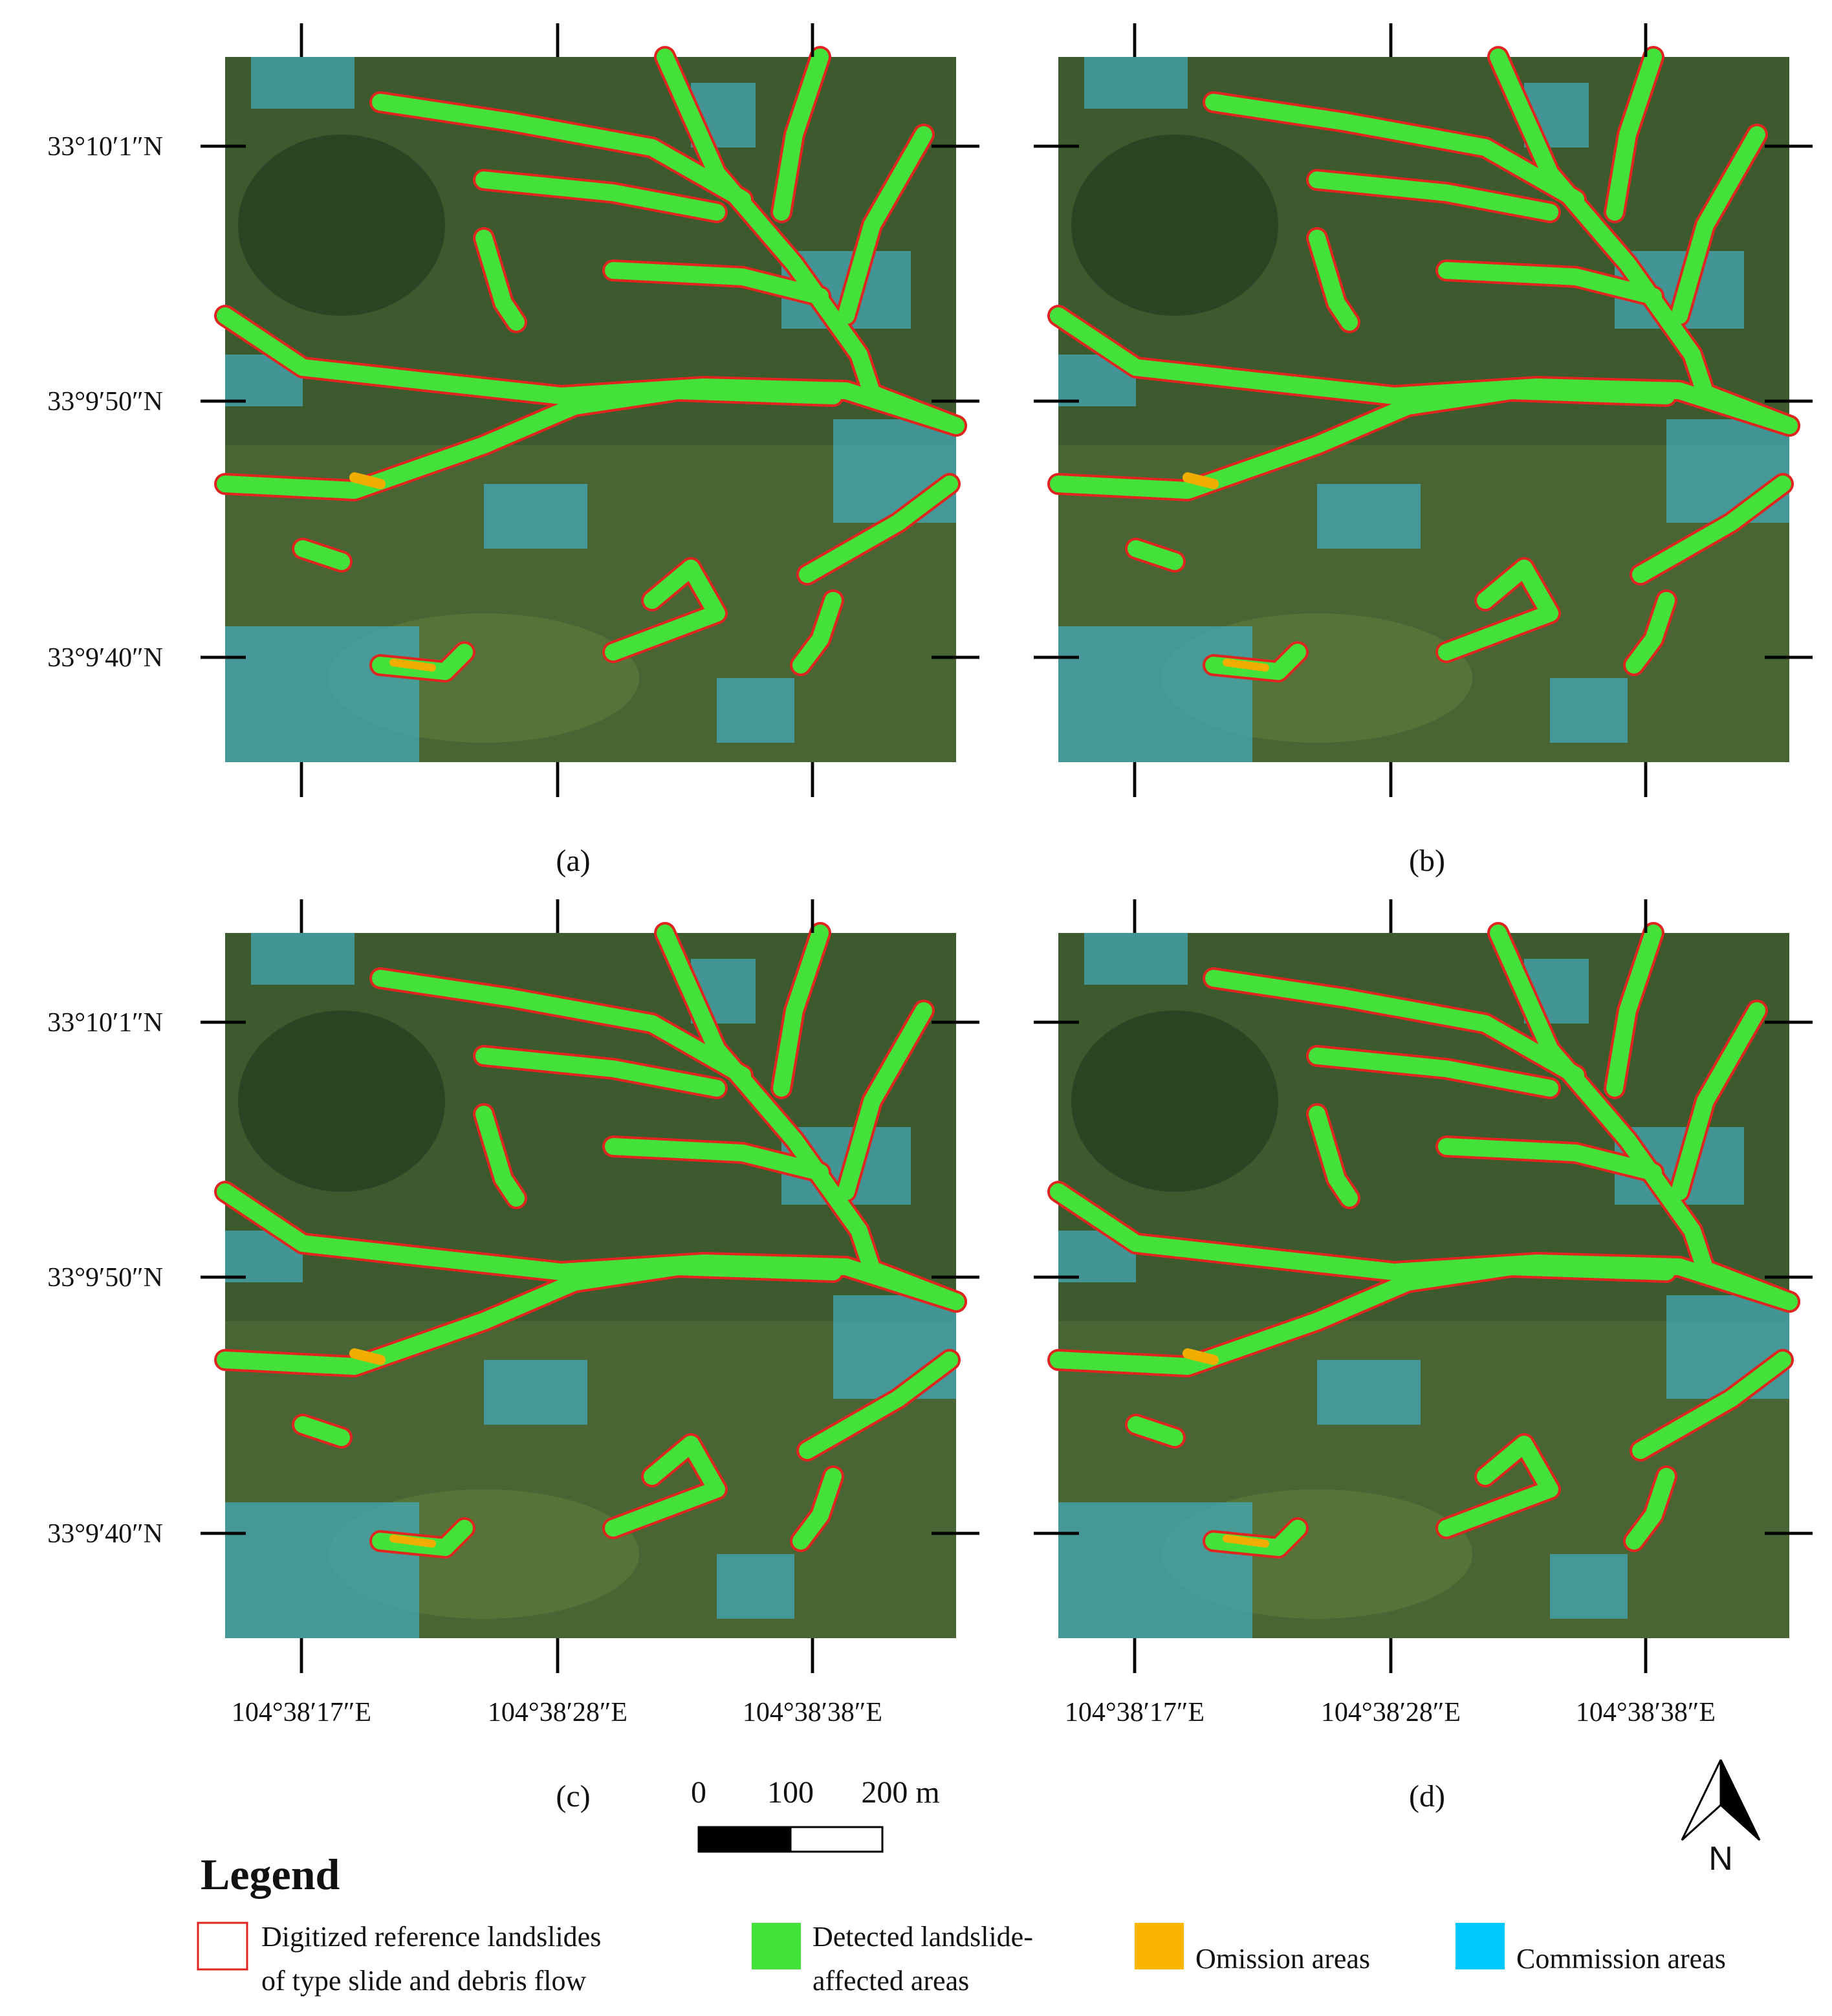 The image size is (1832, 2016). I want to click on legend-text: Omission areas, so click(1282, 1959).